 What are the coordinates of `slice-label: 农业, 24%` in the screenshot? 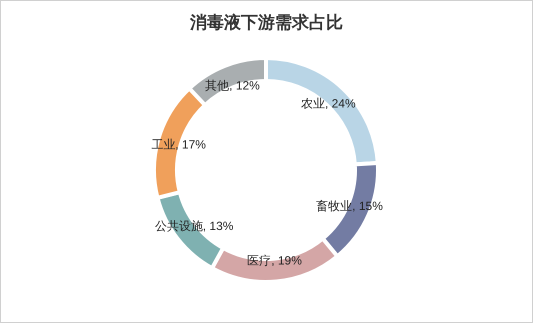 It's located at (328, 103).